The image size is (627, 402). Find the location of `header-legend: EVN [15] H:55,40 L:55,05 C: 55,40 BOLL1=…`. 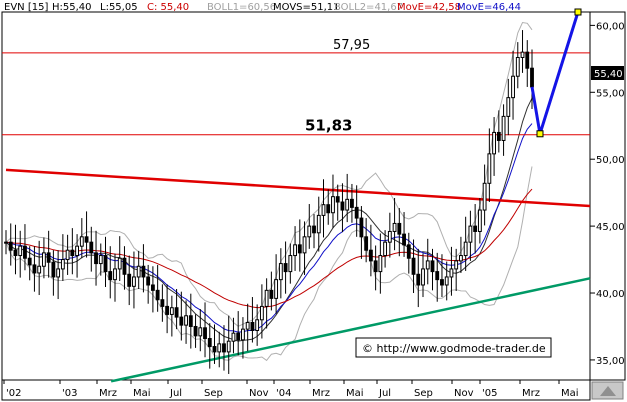

header-legend: EVN [15] H:55,40 L:55,05 C: 55,40 BOLL1=… is located at coordinates (262, 7).